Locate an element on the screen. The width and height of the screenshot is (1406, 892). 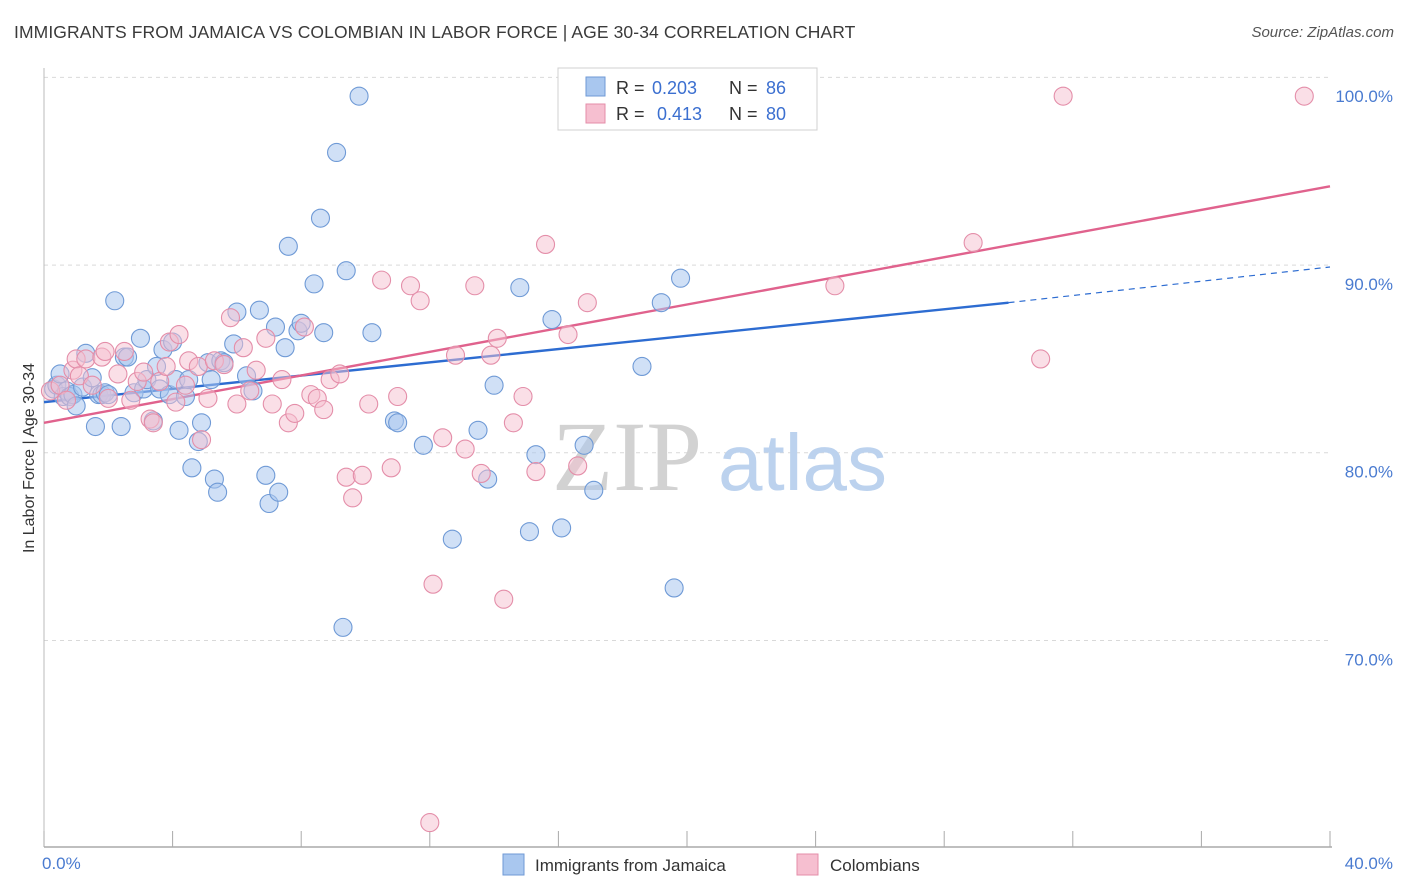
legend-n-label-2: N = is located at coordinates (743, 114).